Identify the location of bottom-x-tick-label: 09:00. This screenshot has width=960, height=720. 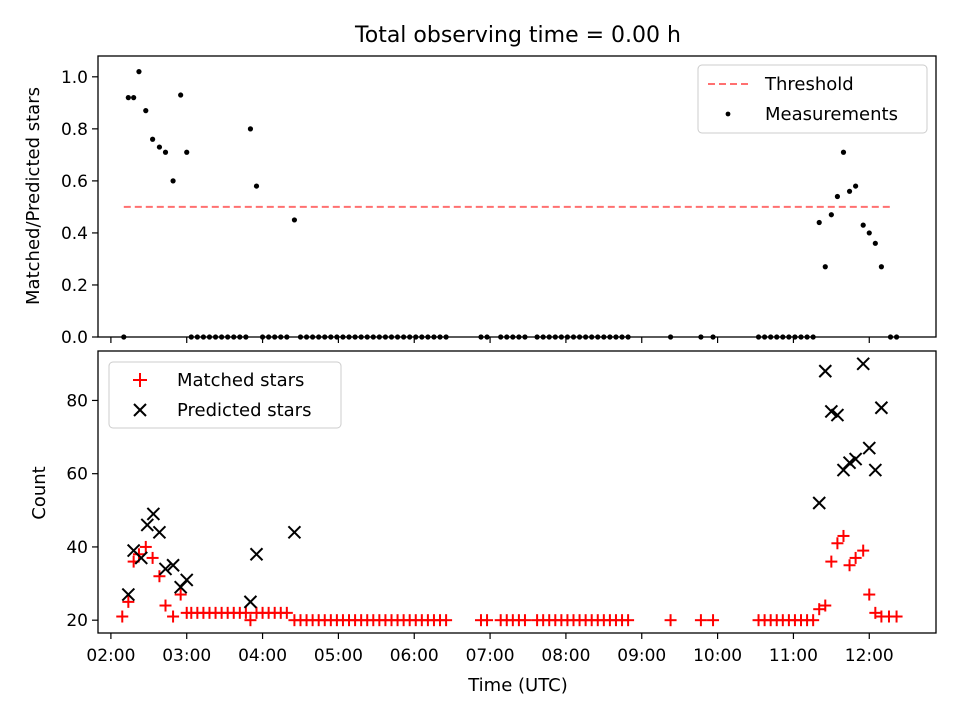
(641, 656).